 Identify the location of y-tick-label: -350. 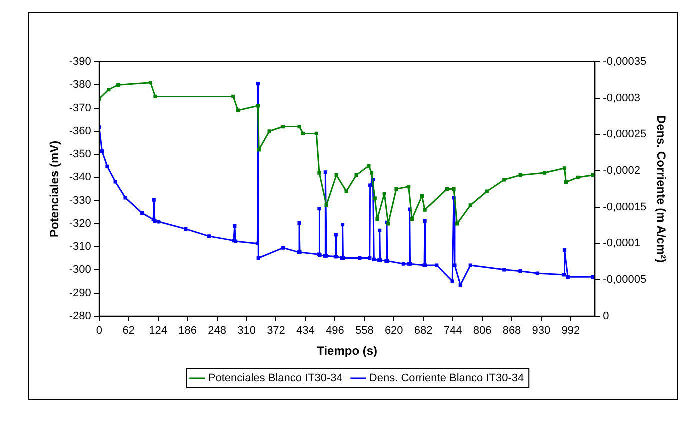
(80, 154).